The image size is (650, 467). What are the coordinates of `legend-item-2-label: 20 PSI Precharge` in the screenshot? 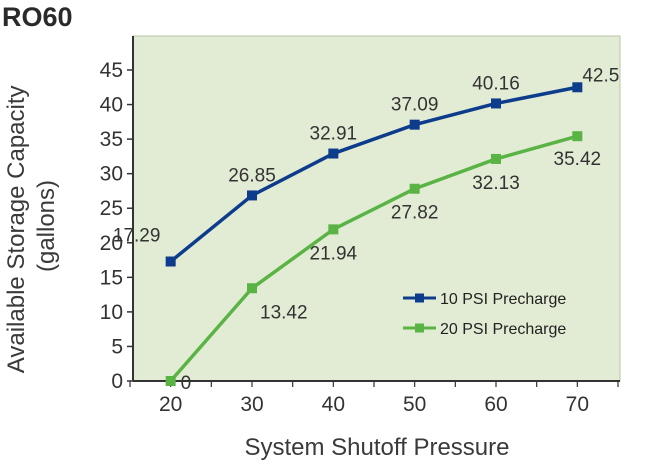 It's located at (503, 329).